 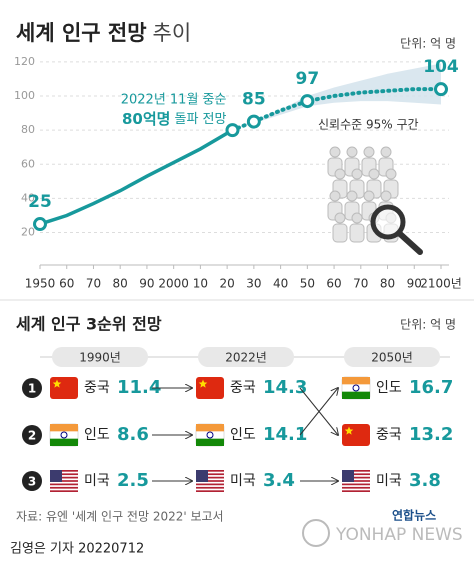 I want to click on y-tick-label: 20, so click(x=28, y=232).